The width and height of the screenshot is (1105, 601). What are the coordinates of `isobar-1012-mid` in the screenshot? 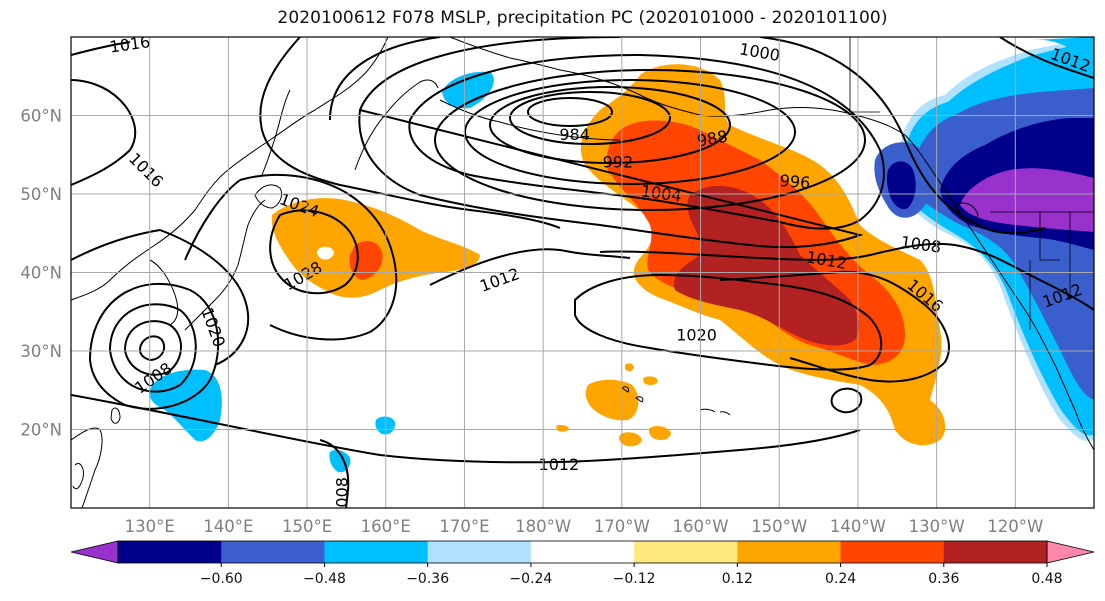 It's located at (530, 267).